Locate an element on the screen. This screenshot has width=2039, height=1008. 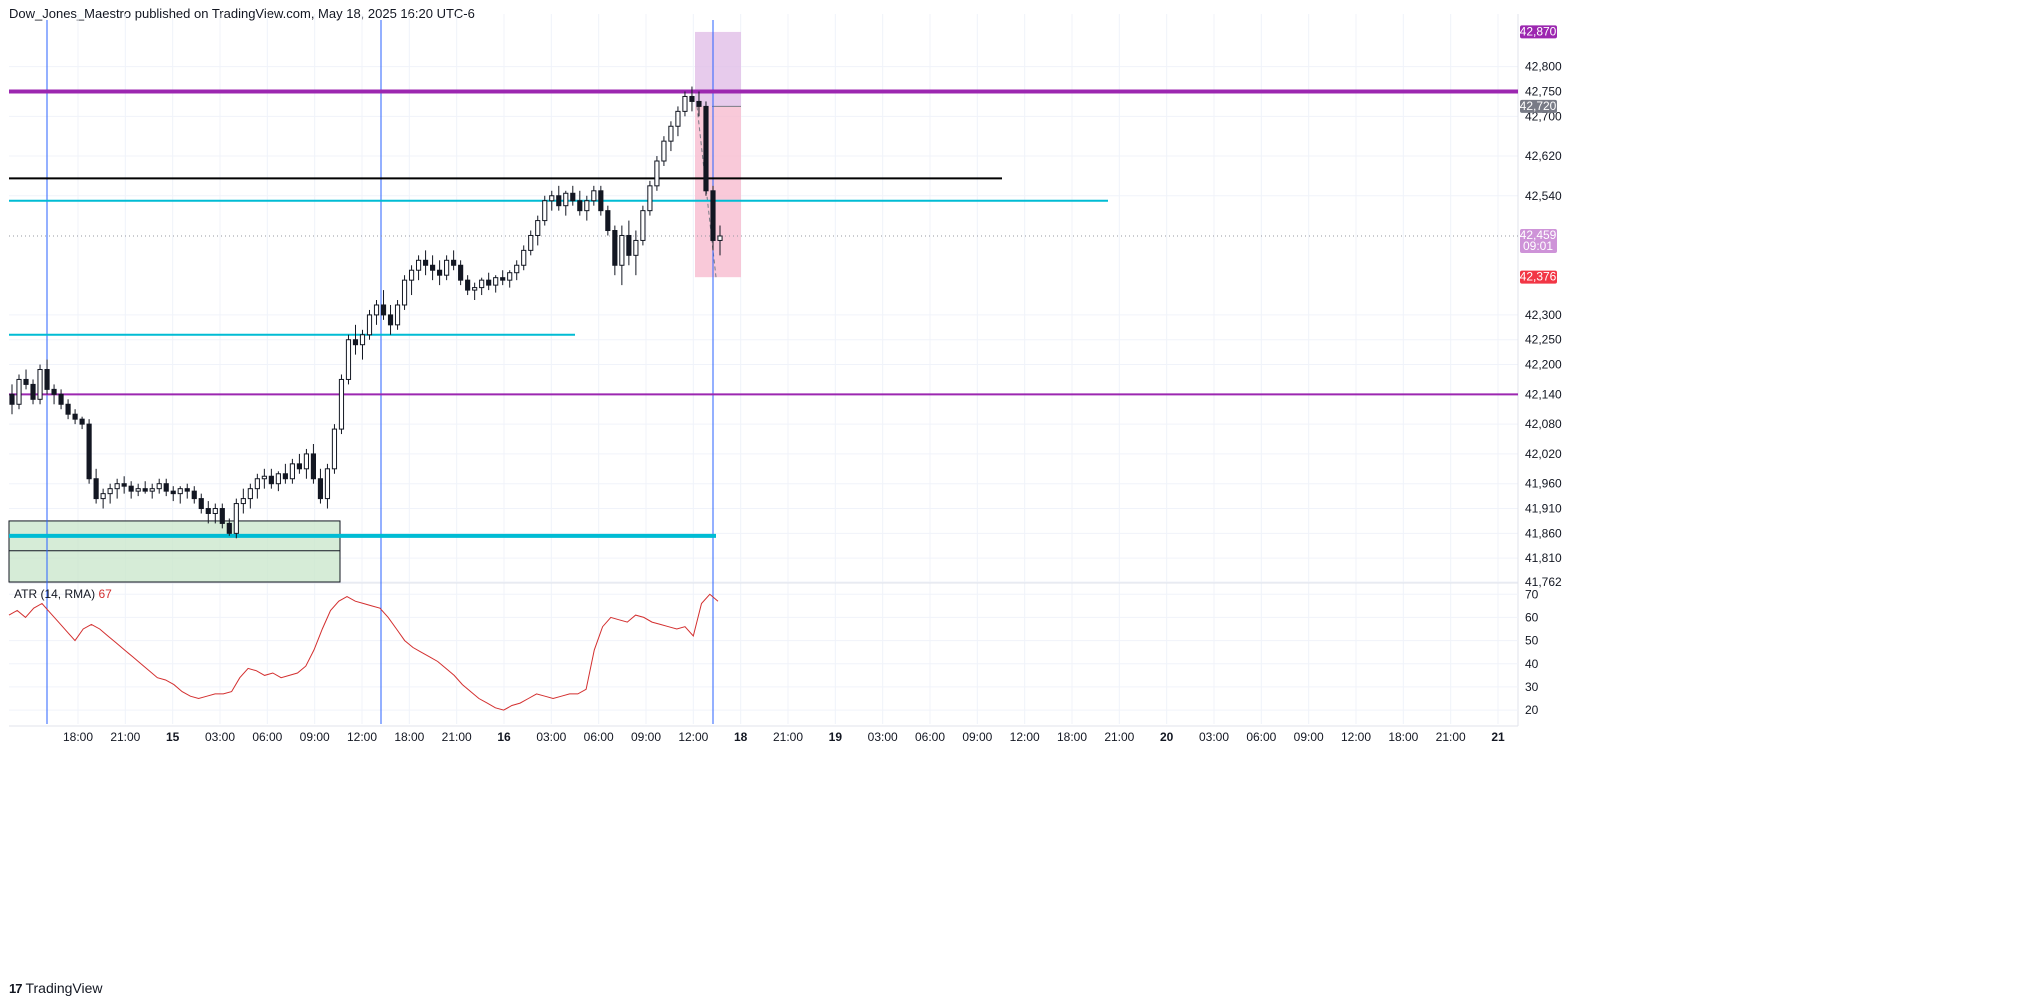
atr-tick-label: 20 is located at coordinates (1532, 710).